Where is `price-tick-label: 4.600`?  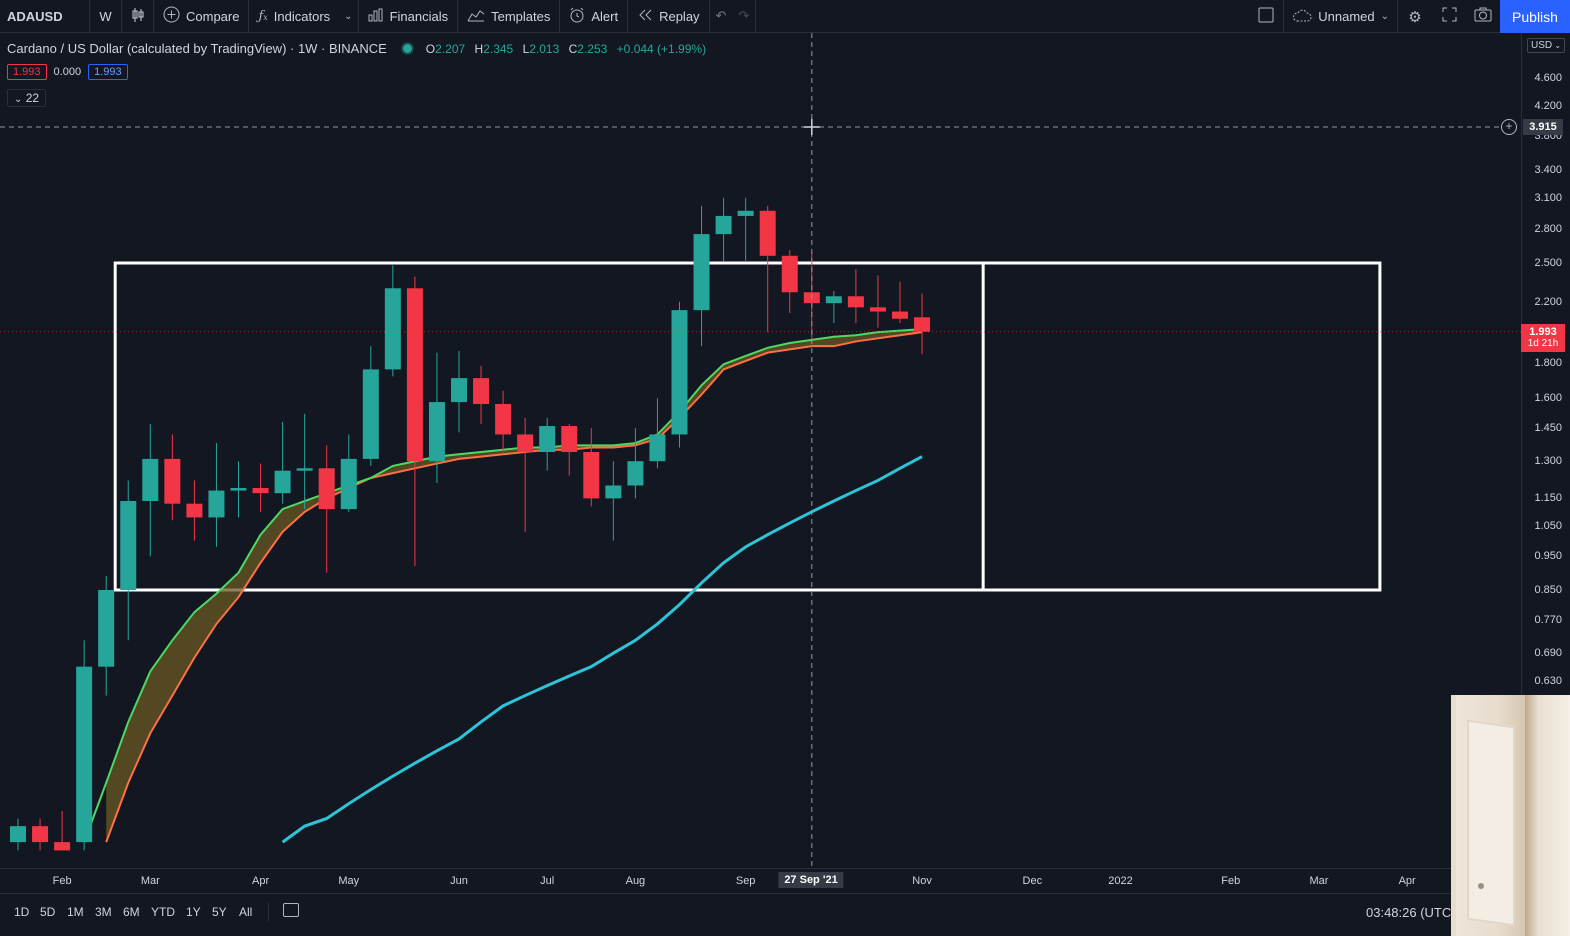
price-tick-label: 4.600 is located at coordinates (1548, 78).